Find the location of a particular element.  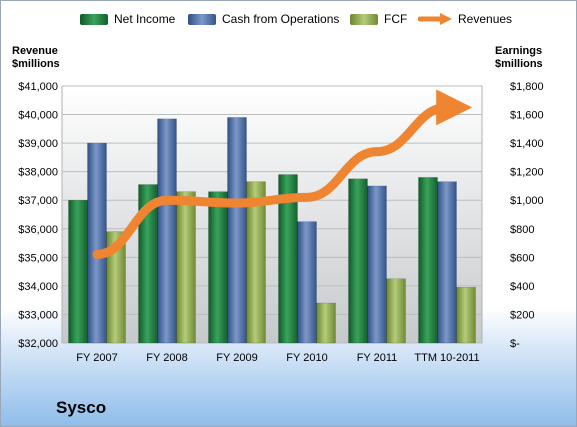

left-tick-label: $40,000 is located at coordinates (38, 116).